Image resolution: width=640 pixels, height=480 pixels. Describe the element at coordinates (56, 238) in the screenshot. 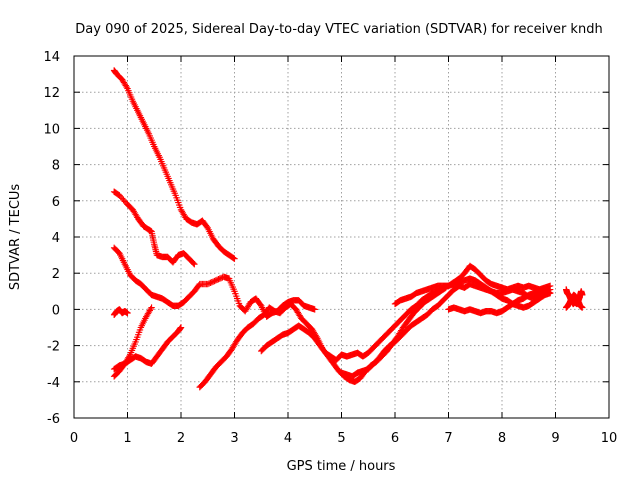

I see `y-tick-label: 4` at that location.